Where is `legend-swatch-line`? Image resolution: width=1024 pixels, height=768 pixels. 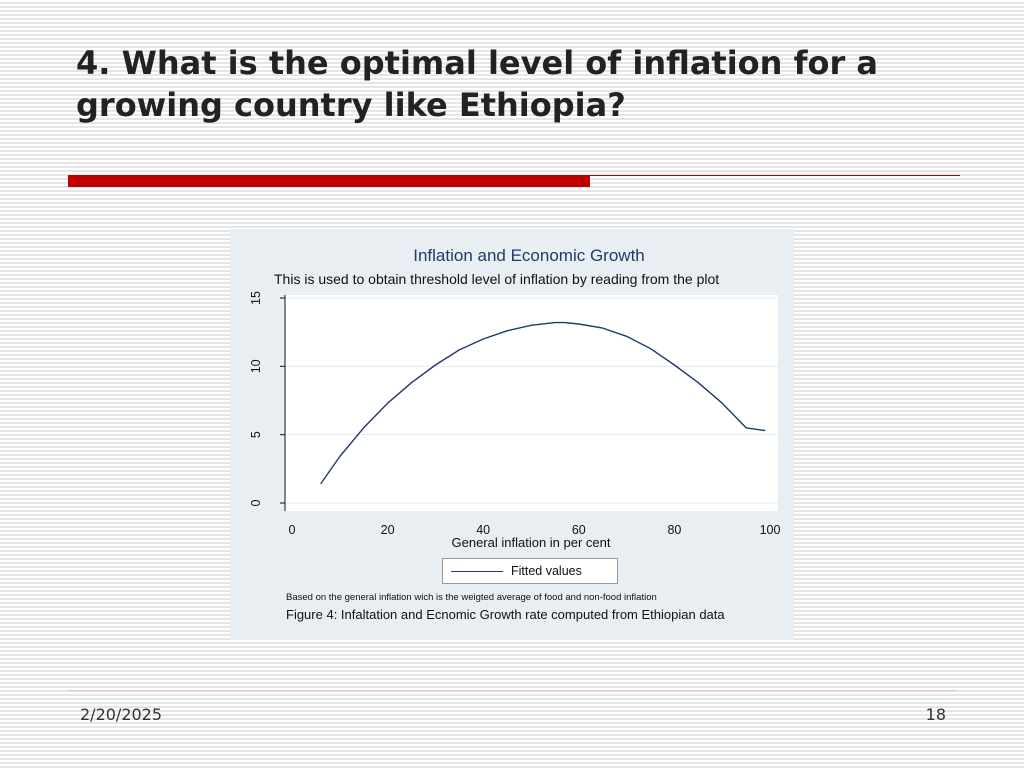
legend-swatch-line is located at coordinates (477, 571).